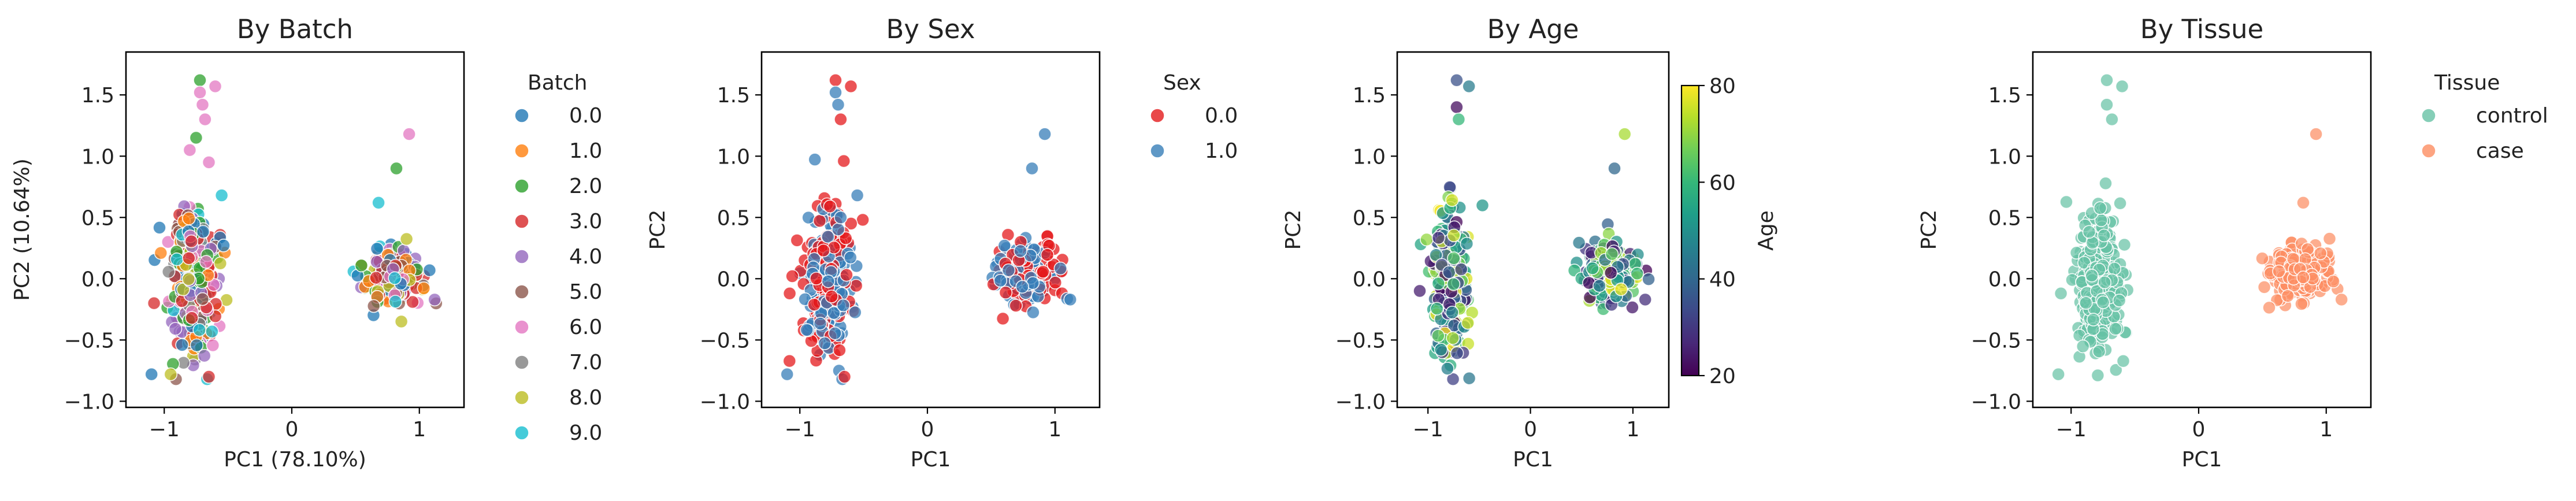 This screenshot has height=501, width=2576. What do you see at coordinates (419, 429) in the screenshot?
I see `x-tick-label: 1` at bounding box center [419, 429].